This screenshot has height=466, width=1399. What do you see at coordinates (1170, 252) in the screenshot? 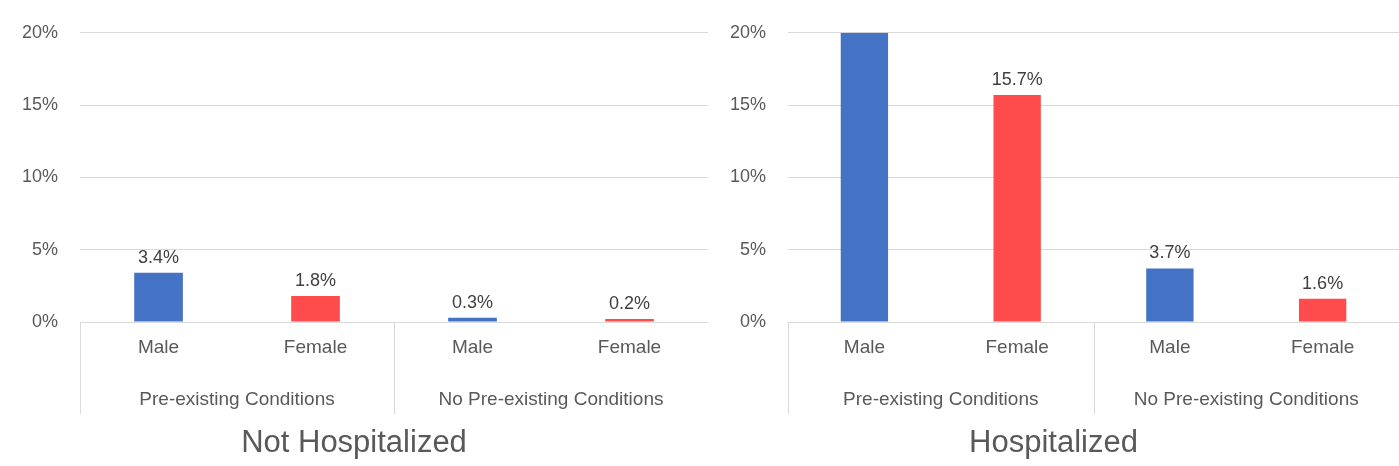
I see `data-label: 3.7%` at bounding box center [1170, 252].